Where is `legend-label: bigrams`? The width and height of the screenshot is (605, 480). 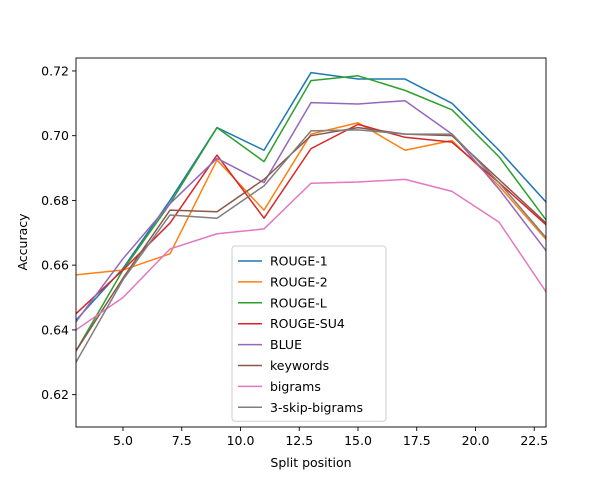
legend-label: bigrams is located at coordinates (295, 386).